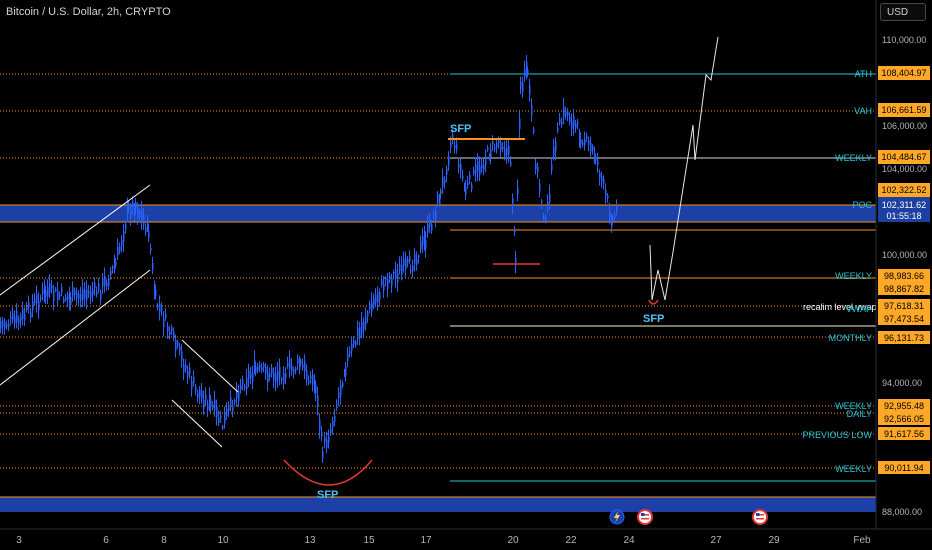  Describe the element at coordinates (863, 74) in the screenshot. I see `level-label: ATH` at that location.